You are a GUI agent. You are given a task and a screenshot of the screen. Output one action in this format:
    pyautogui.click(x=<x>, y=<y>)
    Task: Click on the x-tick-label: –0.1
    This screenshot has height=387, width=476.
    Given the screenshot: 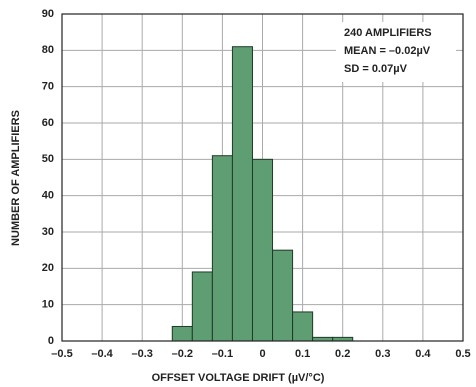 What is the action you would take?
    pyautogui.click(x=222, y=354)
    